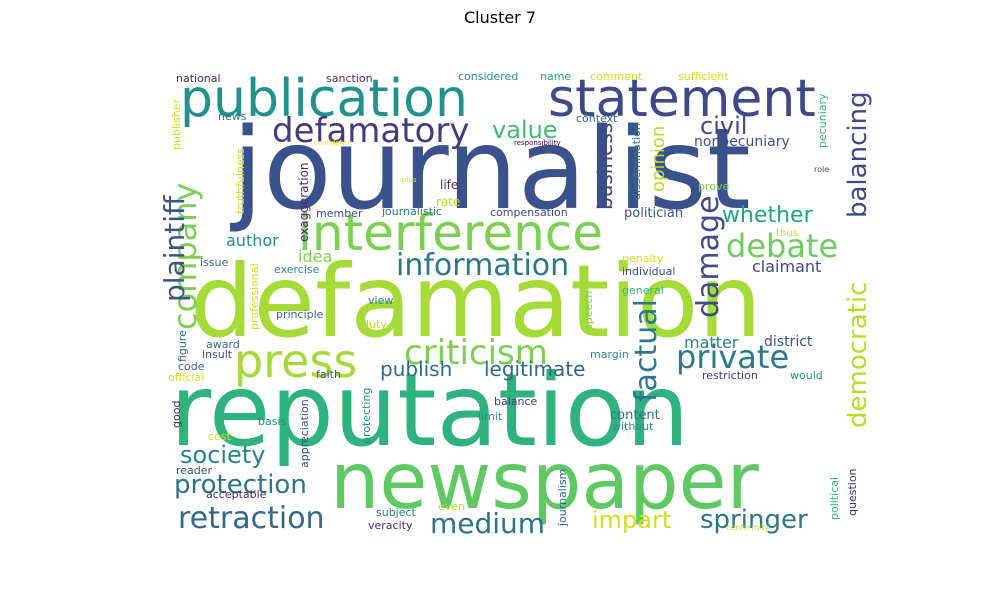  Describe the element at coordinates (703, 76) in the screenshot. I see `word-sufficient: sufficient` at that location.